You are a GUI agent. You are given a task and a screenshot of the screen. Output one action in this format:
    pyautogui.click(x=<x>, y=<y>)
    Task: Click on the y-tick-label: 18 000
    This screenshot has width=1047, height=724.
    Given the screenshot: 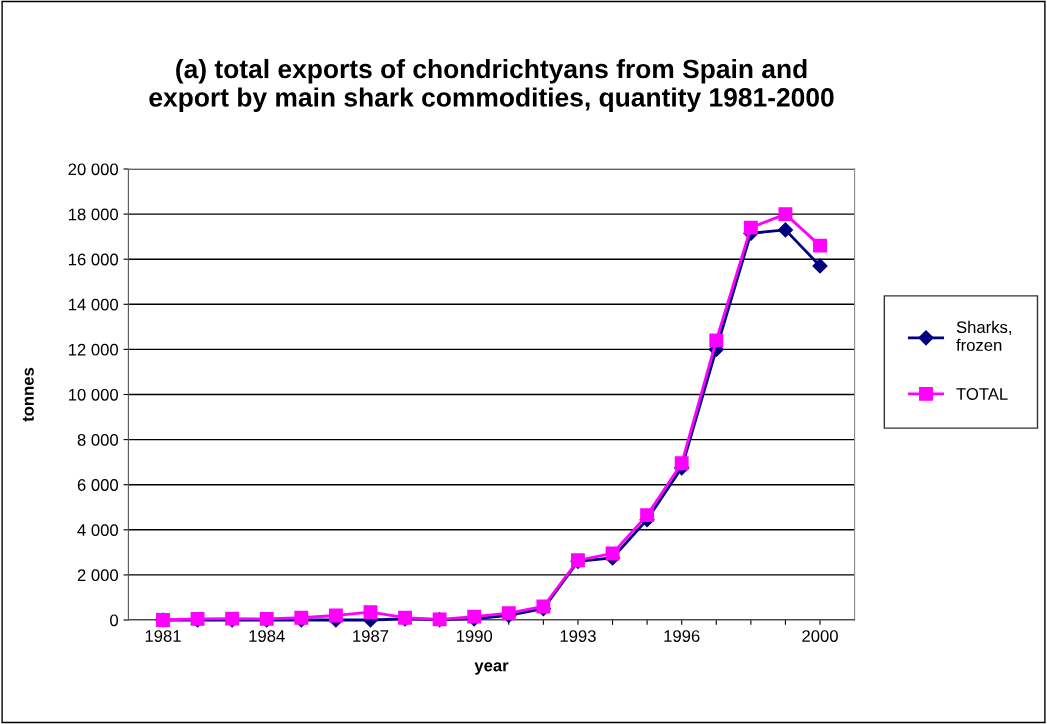 What is the action you would take?
    pyautogui.click(x=93, y=214)
    